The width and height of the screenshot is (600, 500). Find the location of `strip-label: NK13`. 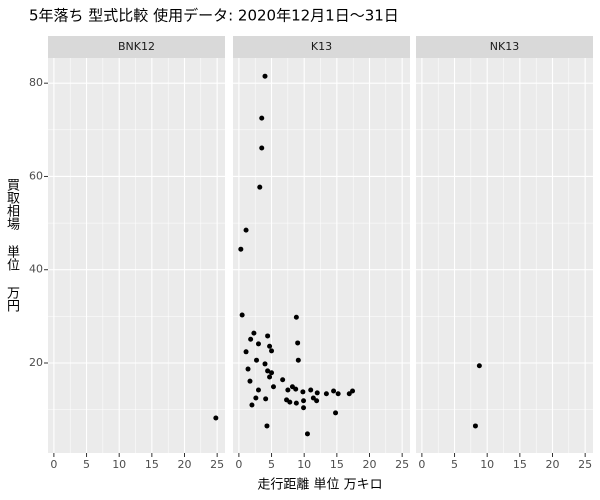

strip-label: NK13 is located at coordinates (504, 46).